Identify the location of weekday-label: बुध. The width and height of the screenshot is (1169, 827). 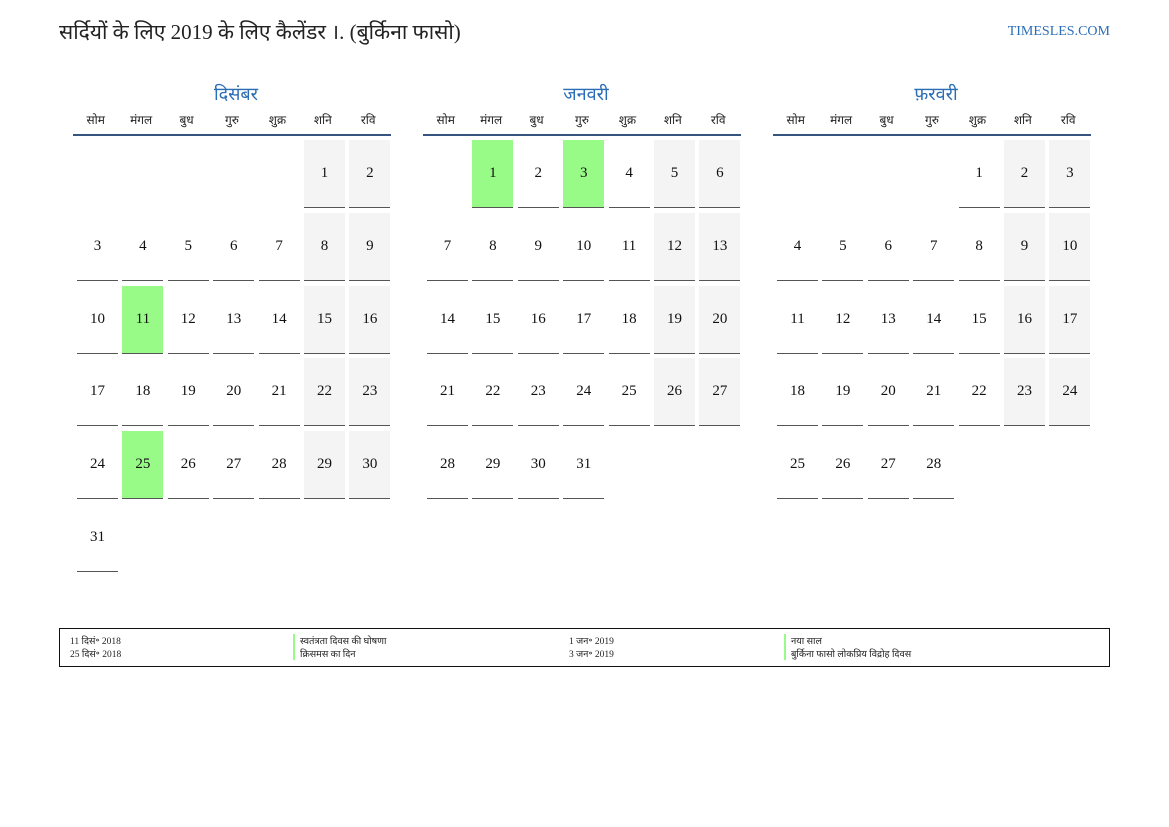
(186, 120).